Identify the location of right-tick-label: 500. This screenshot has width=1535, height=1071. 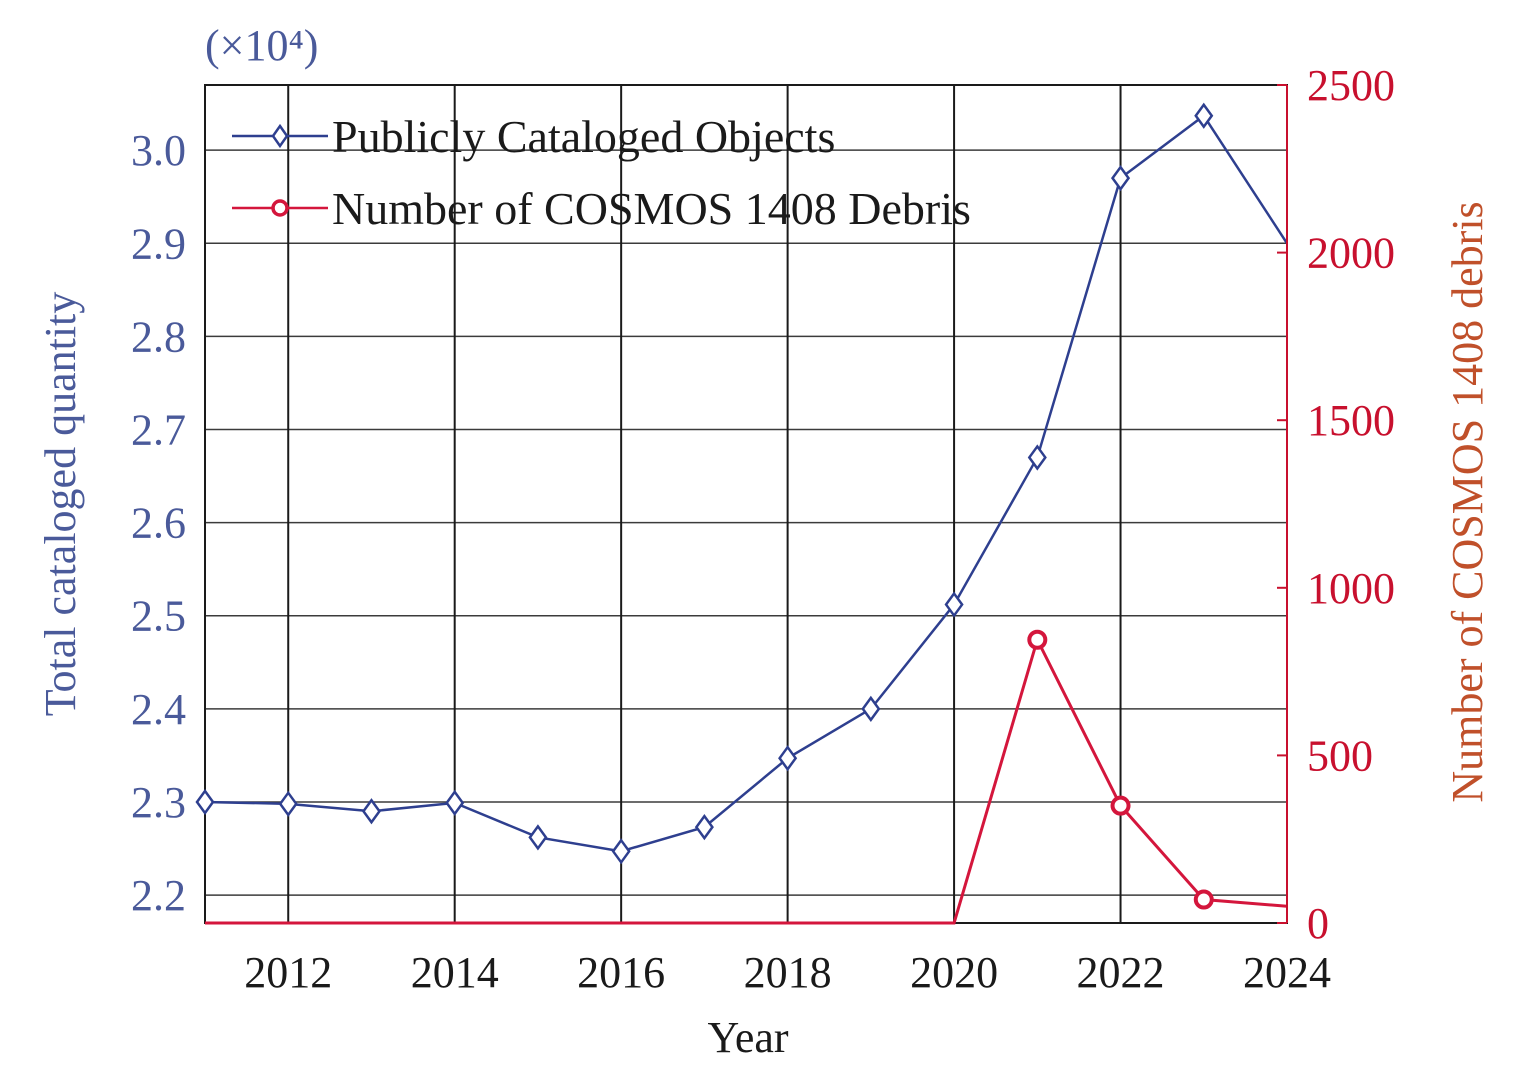
(1340, 755).